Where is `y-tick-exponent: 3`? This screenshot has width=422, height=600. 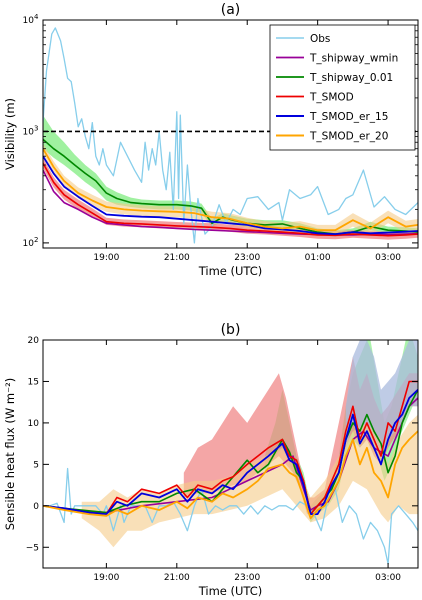
y-tick-exponent: 3 is located at coordinates (36, 128).